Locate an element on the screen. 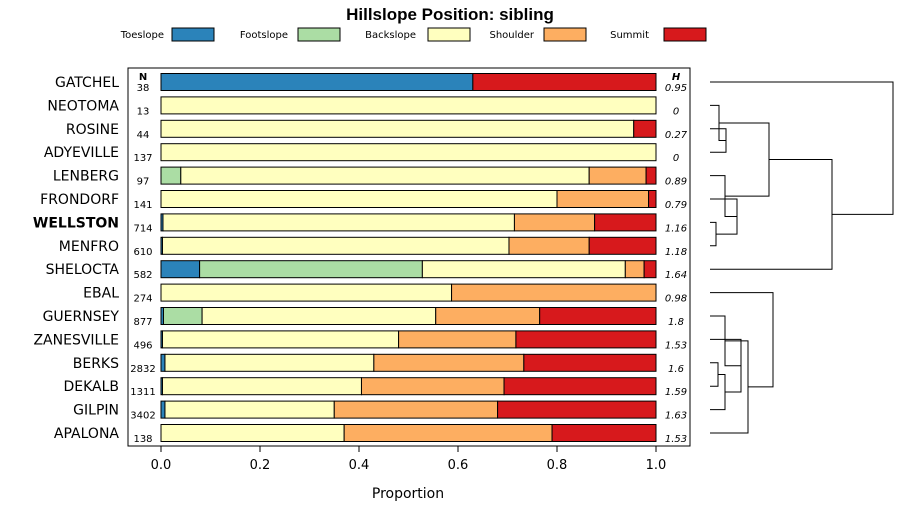 This screenshot has width=900, height=520. n-value: 38 is located at coordinates (143, 88).